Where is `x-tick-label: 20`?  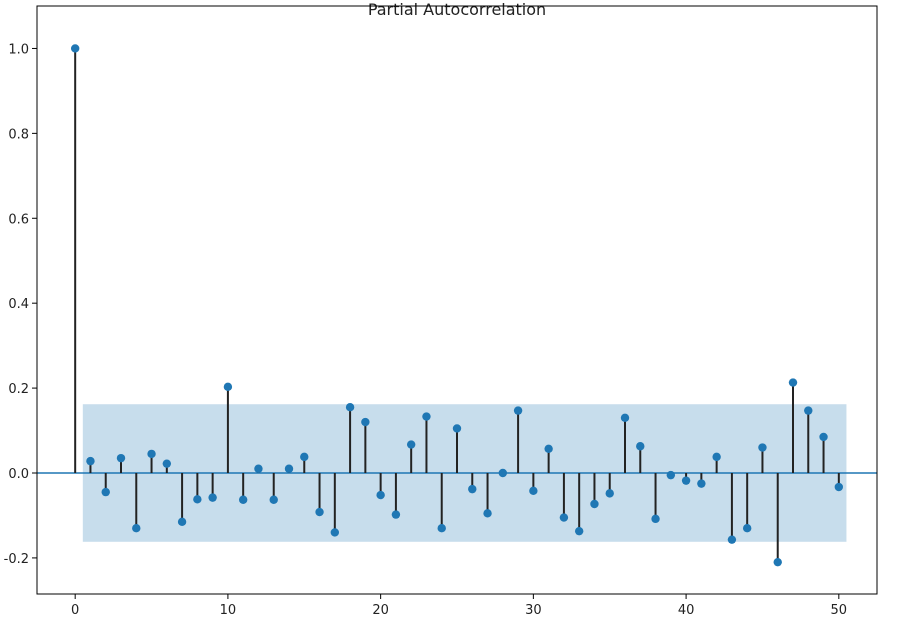
x-tick-label: 20 is located at coordinates (380, 610).